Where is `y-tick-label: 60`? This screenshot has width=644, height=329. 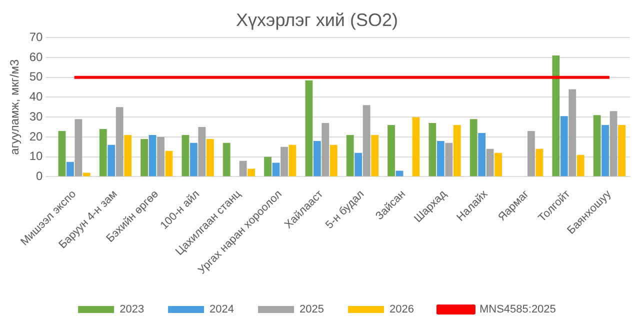
y-tick-label: 60 is located at coordinates (36, 57).